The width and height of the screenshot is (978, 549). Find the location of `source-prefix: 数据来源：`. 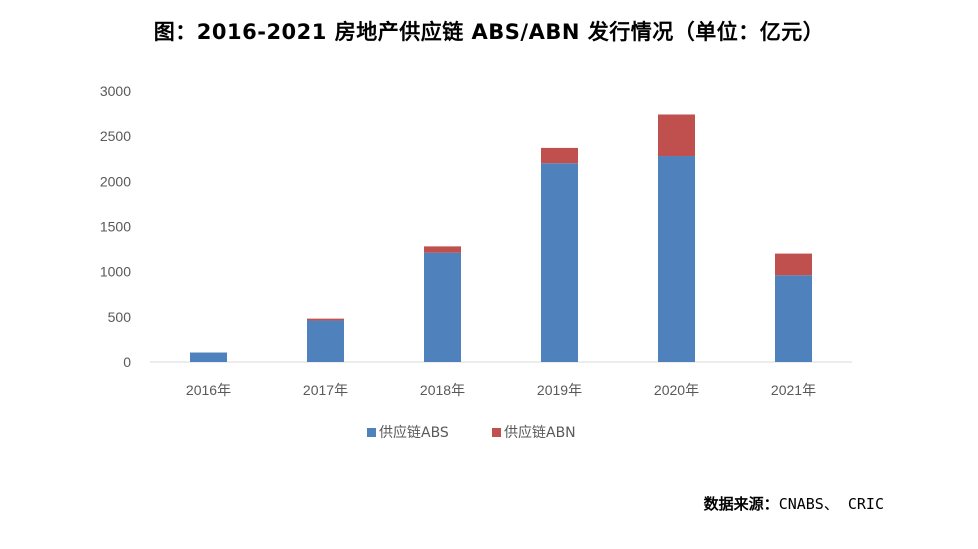

source-prefix: 数据来源： is located at coordinates (741, 504).